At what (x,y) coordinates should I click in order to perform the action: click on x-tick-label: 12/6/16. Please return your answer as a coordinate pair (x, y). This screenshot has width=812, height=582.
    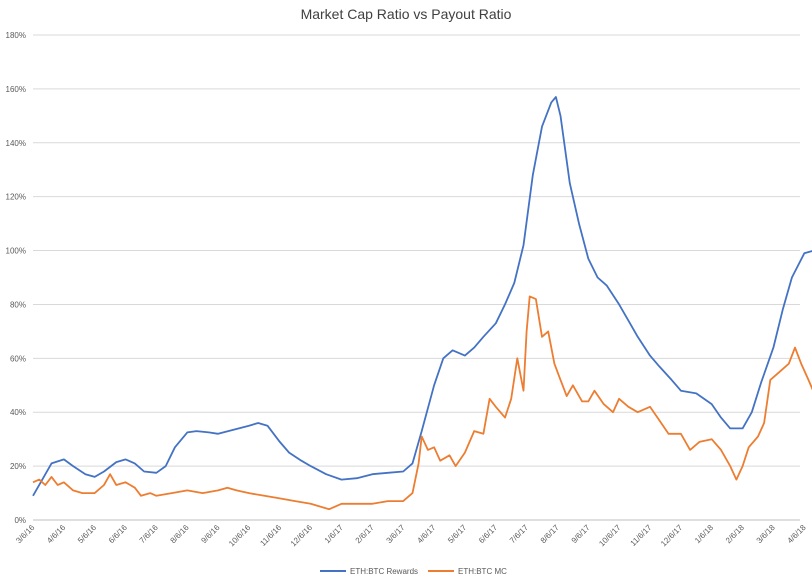
    Looking at the image, I should click on (302, 536).